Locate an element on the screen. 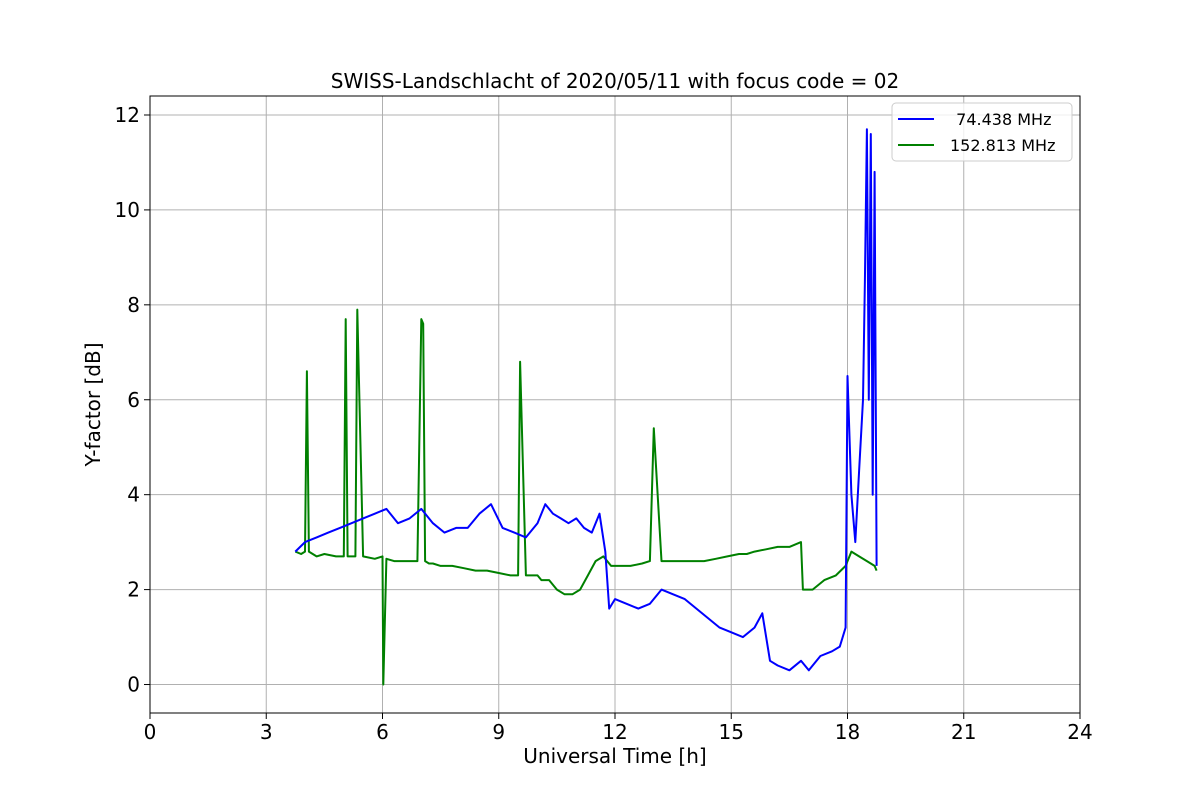 Image resolution: width=1200 pixels, height=800 pixels. x-axis-ticks: 0 3 6 9 12 15 18 21 24 is located at coordinates (618, 728).